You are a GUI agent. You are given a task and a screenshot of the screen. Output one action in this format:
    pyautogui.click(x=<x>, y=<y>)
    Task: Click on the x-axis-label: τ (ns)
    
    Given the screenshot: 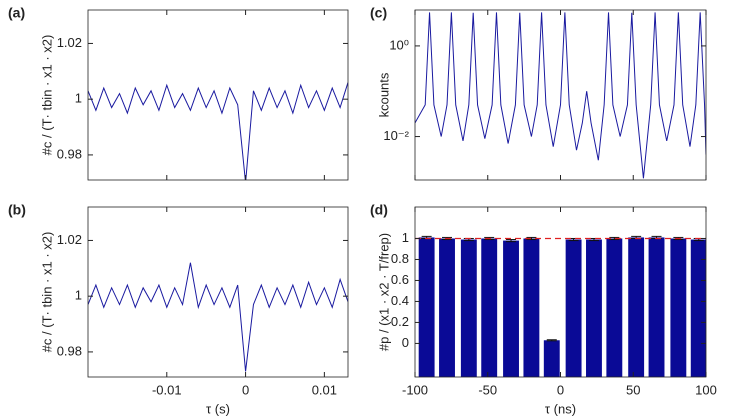 What is the action you would take?
    pyautogui.click(x=560, y=408)
    